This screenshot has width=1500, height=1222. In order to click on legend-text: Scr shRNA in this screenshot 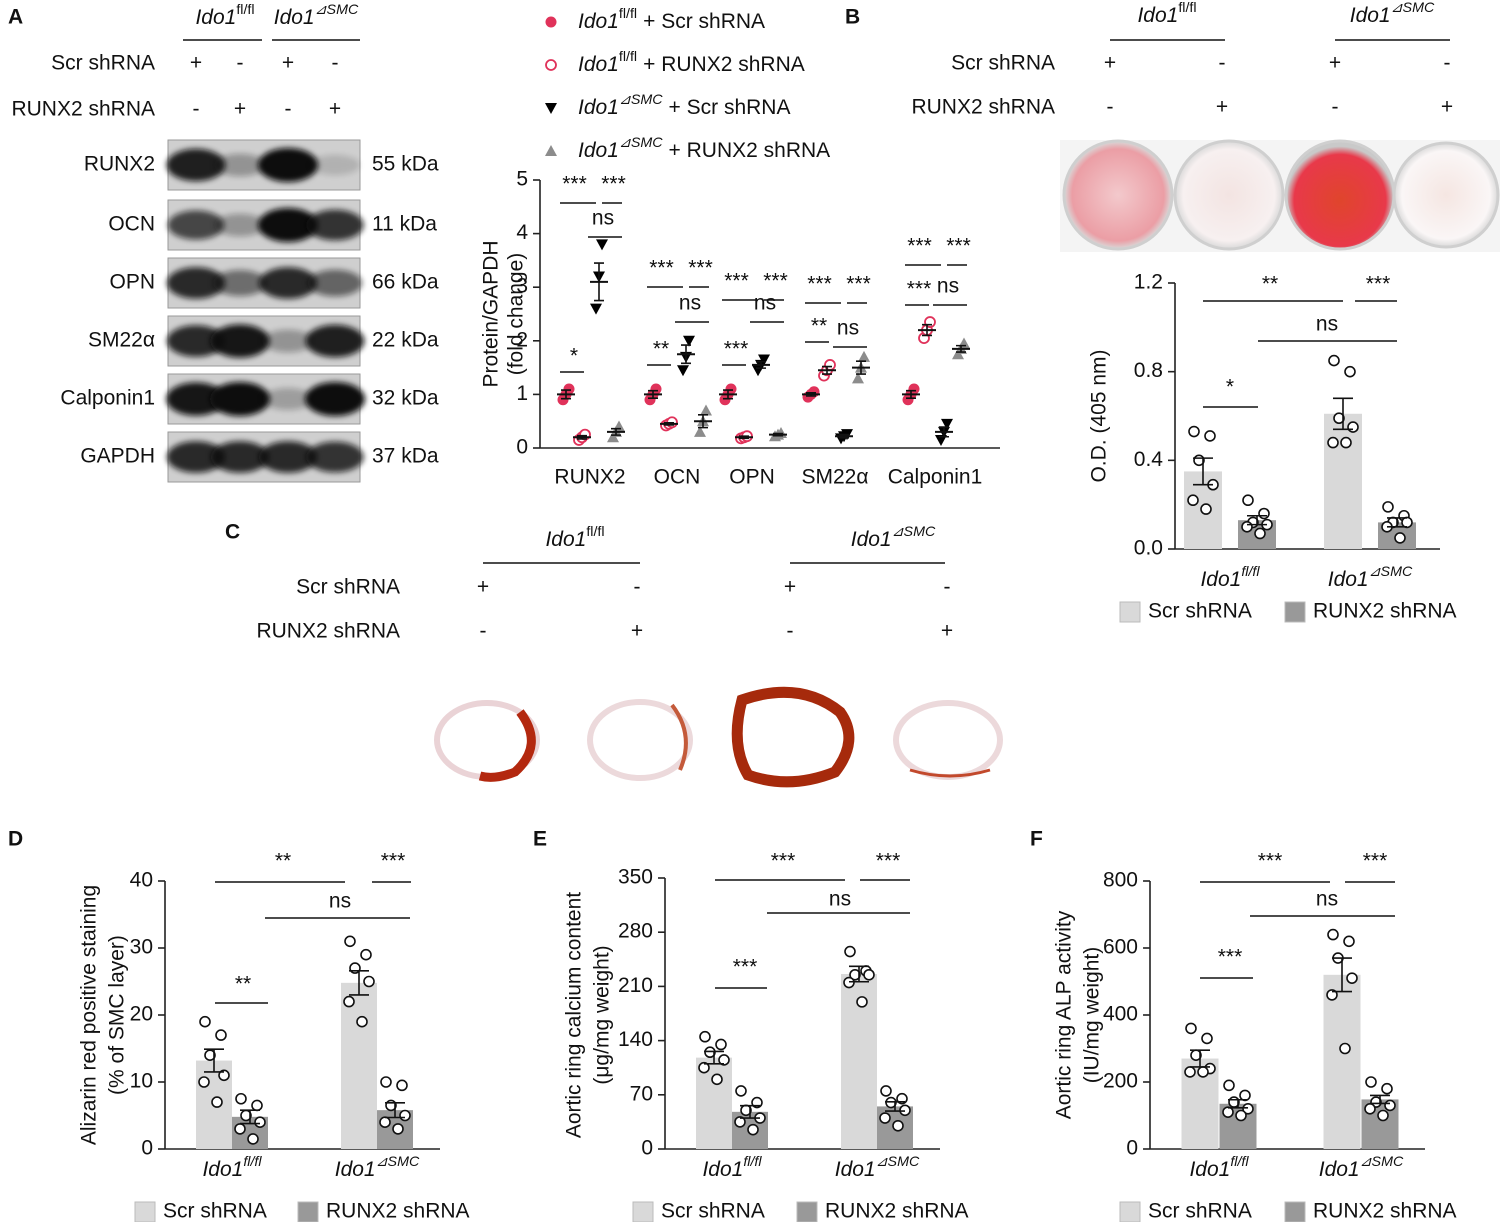, I will do `click(215, 1211)`.